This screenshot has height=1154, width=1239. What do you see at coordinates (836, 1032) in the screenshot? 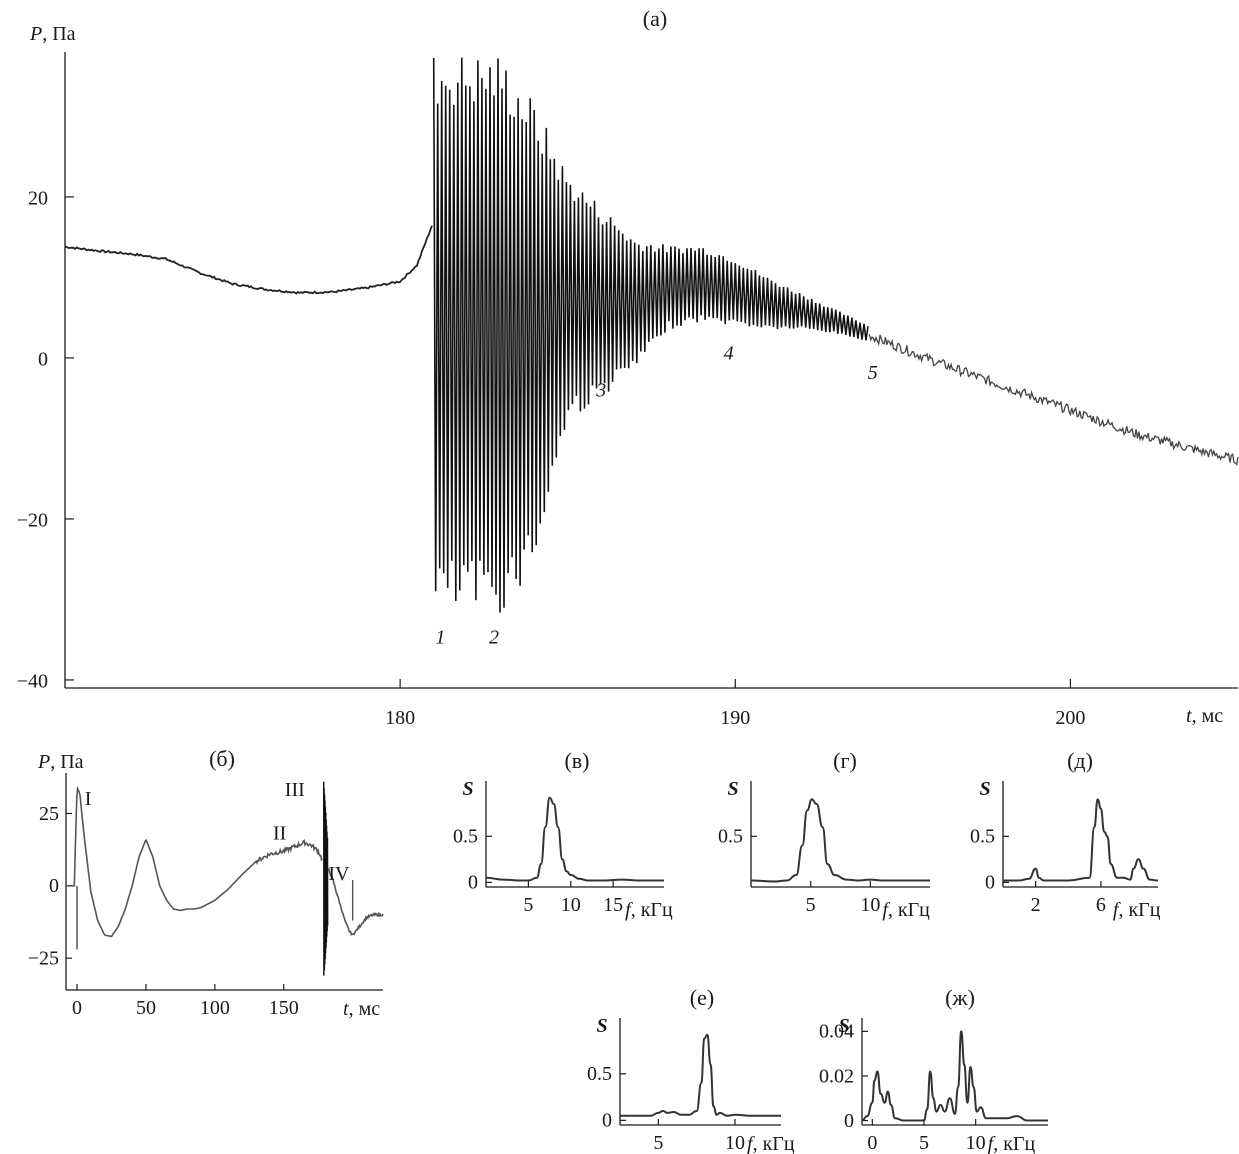
I see `y-tick-label-zh: 0.04` at bounding box center [836, 1032].